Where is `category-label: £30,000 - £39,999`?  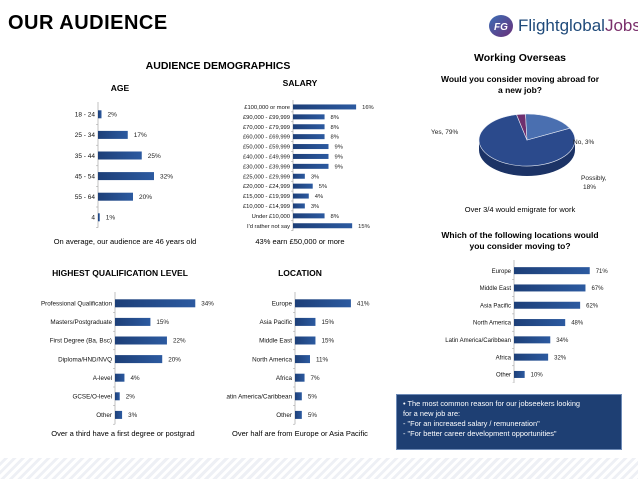
category-label: £30,000 - £39,999 is located at coordinates (266, 167).